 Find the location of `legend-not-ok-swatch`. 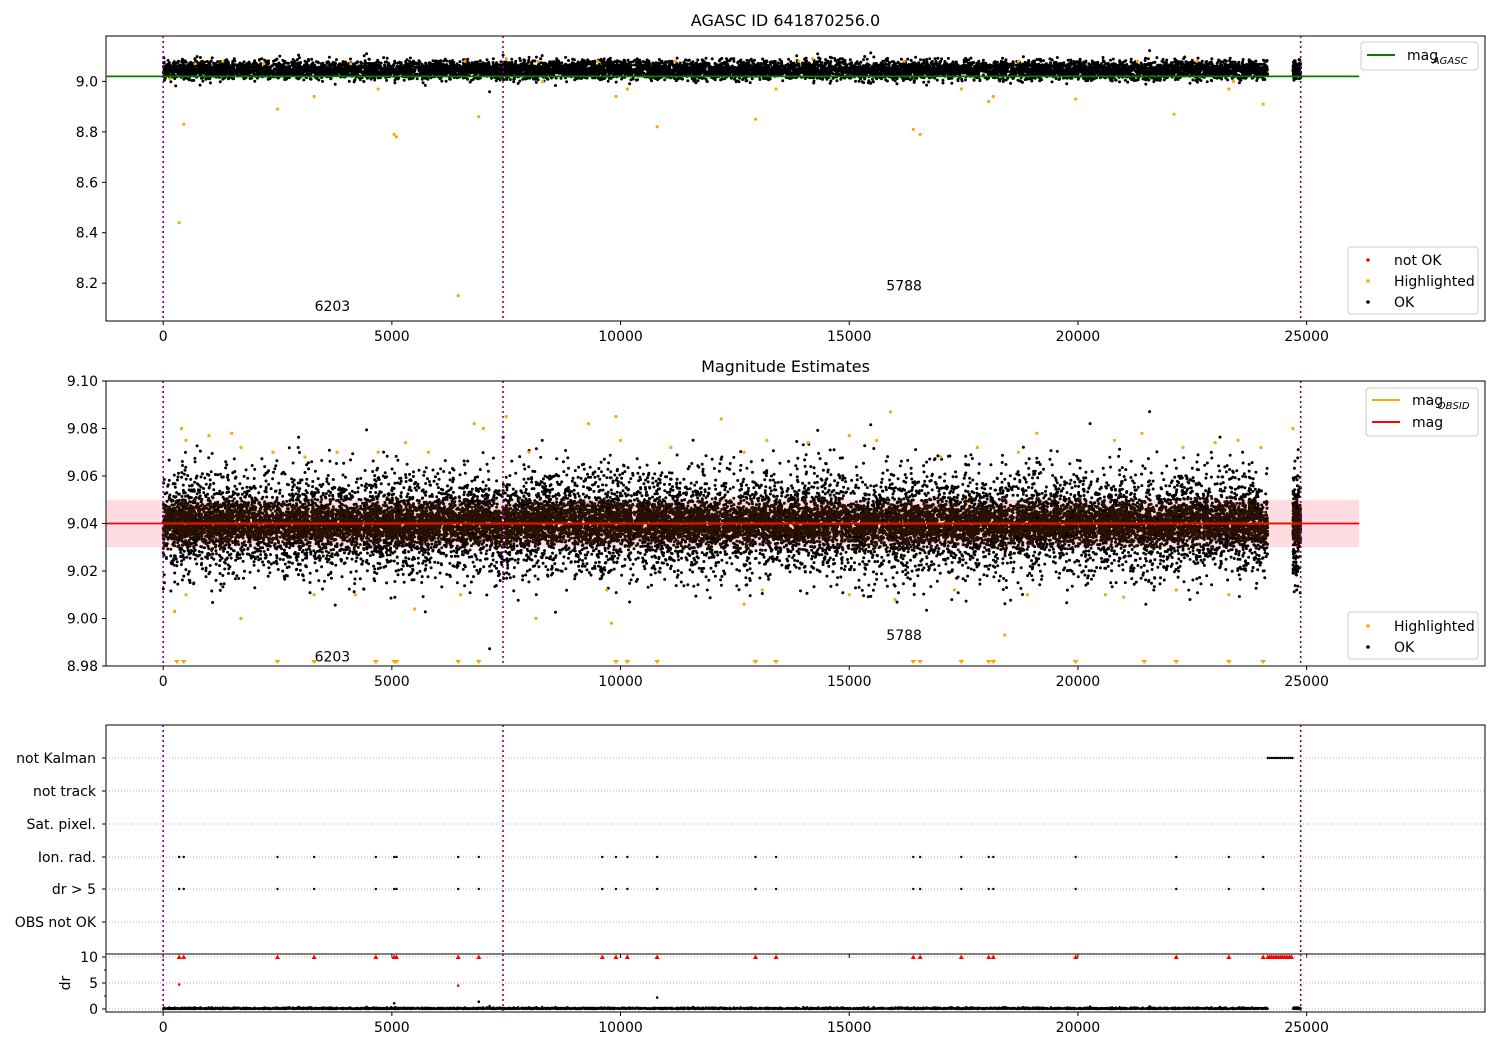

legend-not-ok-swatch is located at coordinates (1368, 260).